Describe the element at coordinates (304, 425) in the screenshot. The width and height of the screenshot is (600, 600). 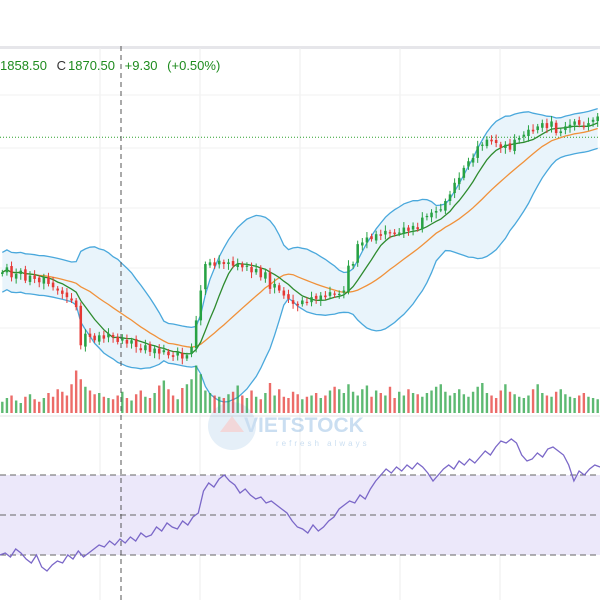
I see `watermark-brand: VIETSTOCK` at that location.